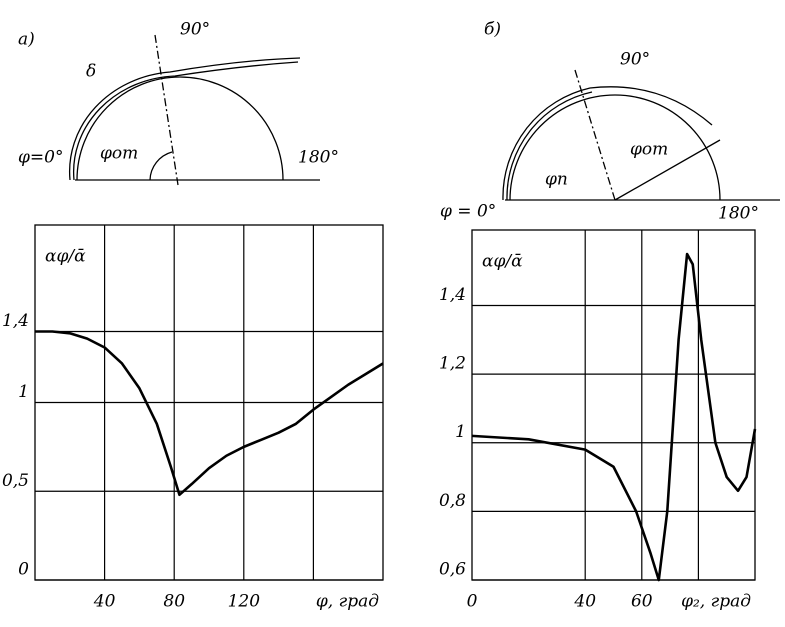 The width and height of the screenshot is (785, 627). I want to click on y-tick-label: 0,8, so click(452, 501).